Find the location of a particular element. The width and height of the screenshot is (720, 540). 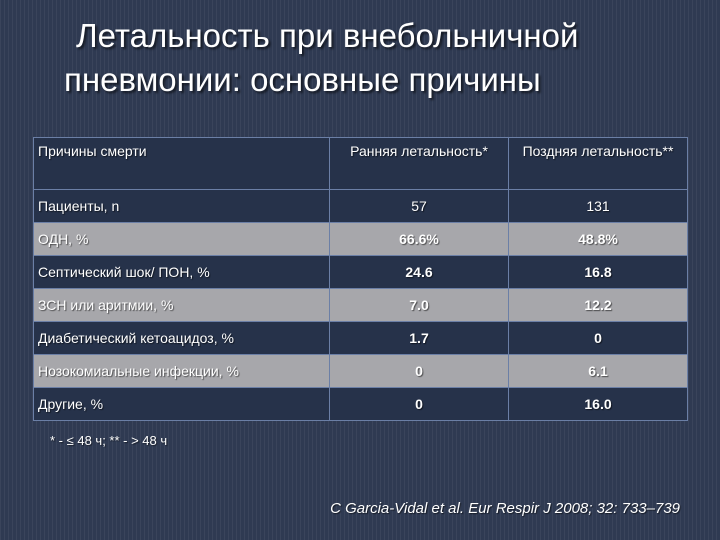

cause-cell: Септический шок/ ПОН, % is located at coordinates (181, 272).